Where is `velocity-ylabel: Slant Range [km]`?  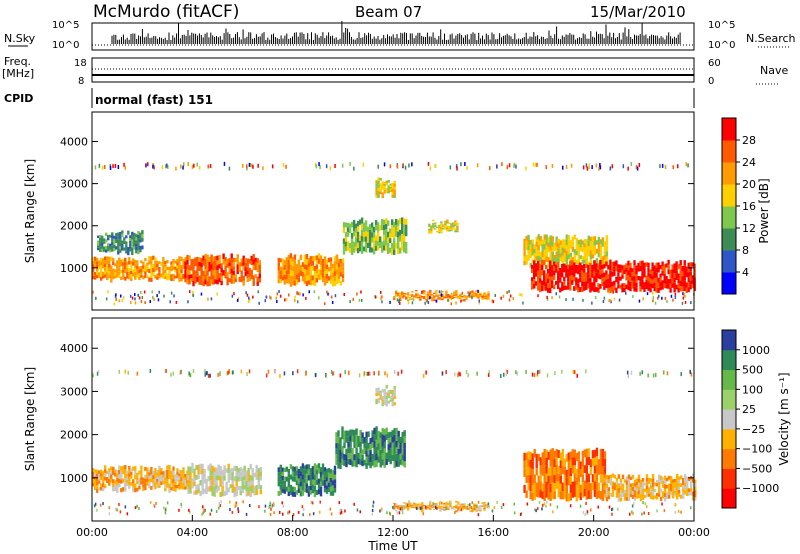
velocity-ylabel: Slant Range [km] is located at coordinates (30, 419).